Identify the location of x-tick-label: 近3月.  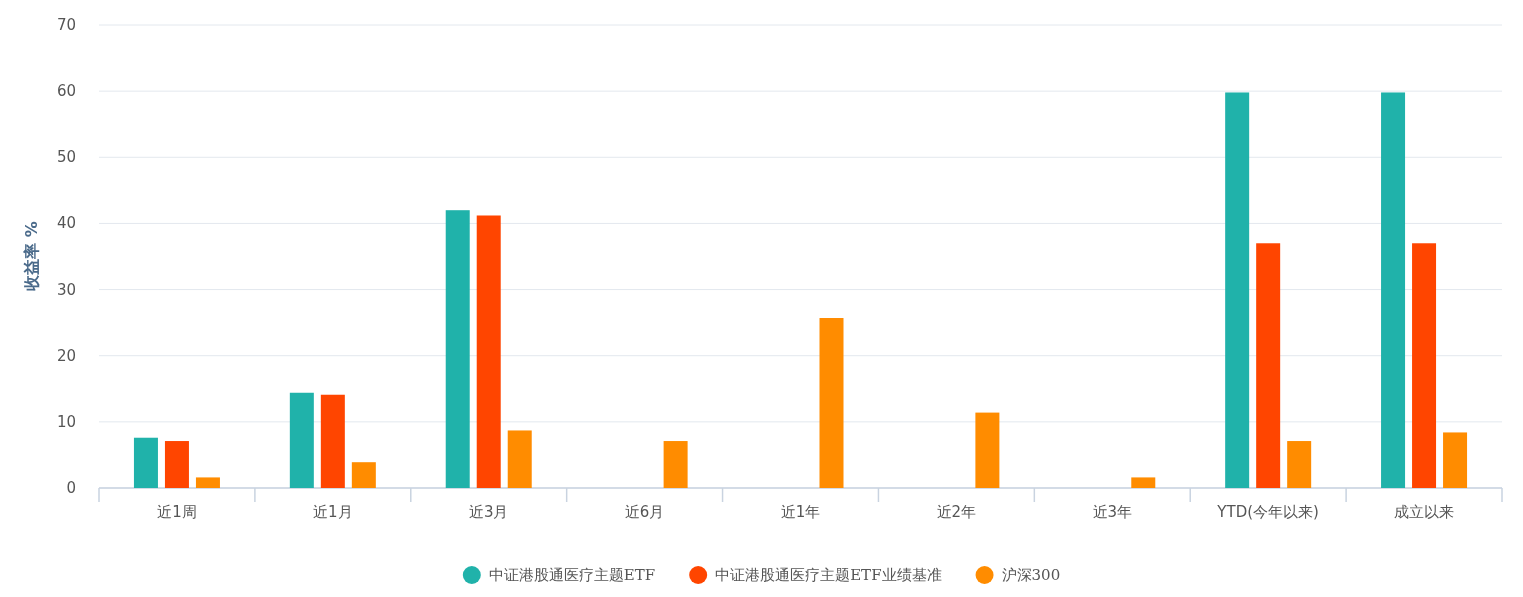
(488, 512).